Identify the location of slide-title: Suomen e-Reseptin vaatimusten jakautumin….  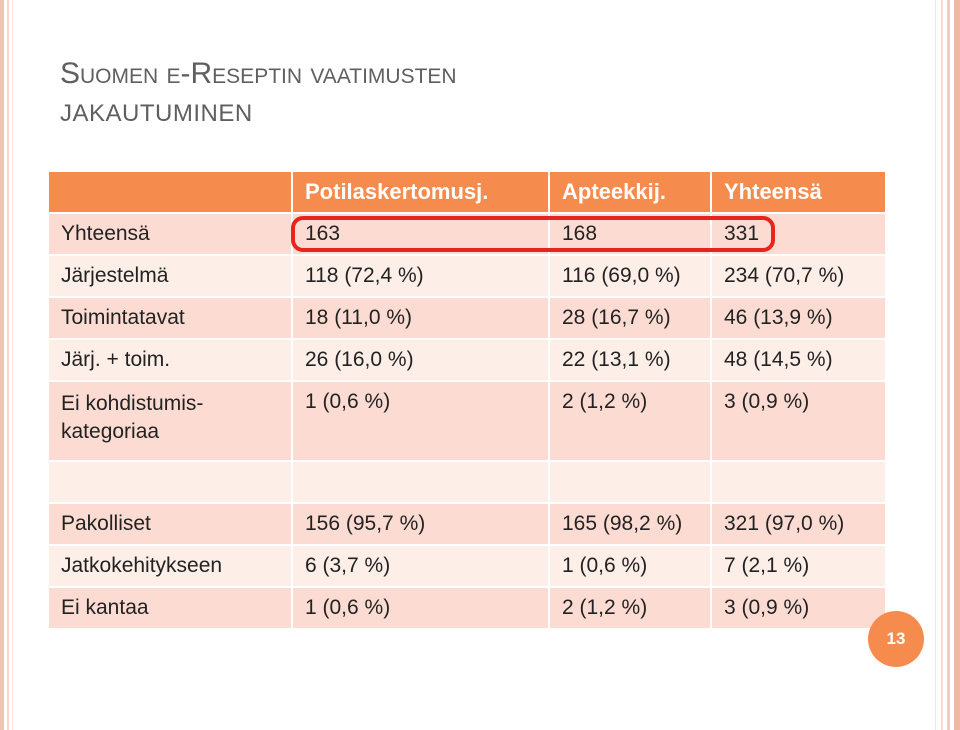
(410, 94).